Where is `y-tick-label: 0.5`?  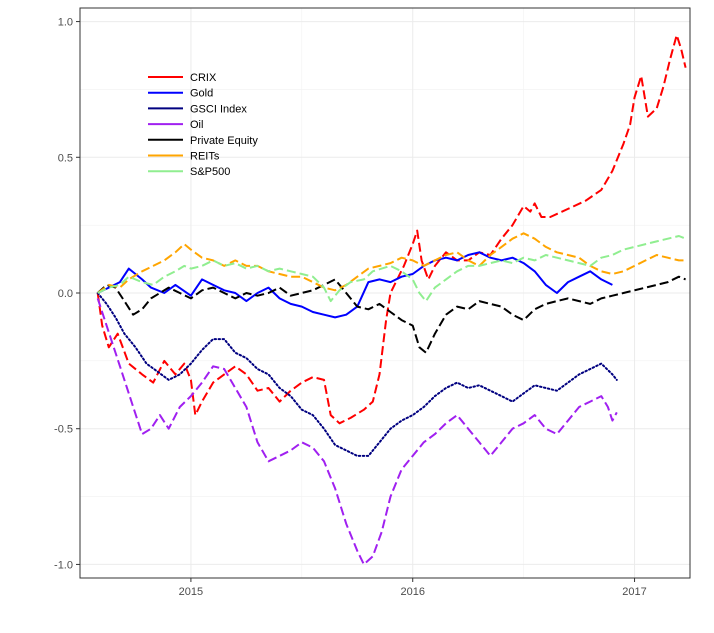 y-tick-label: 0.5 is located at coordinates (65, 158).